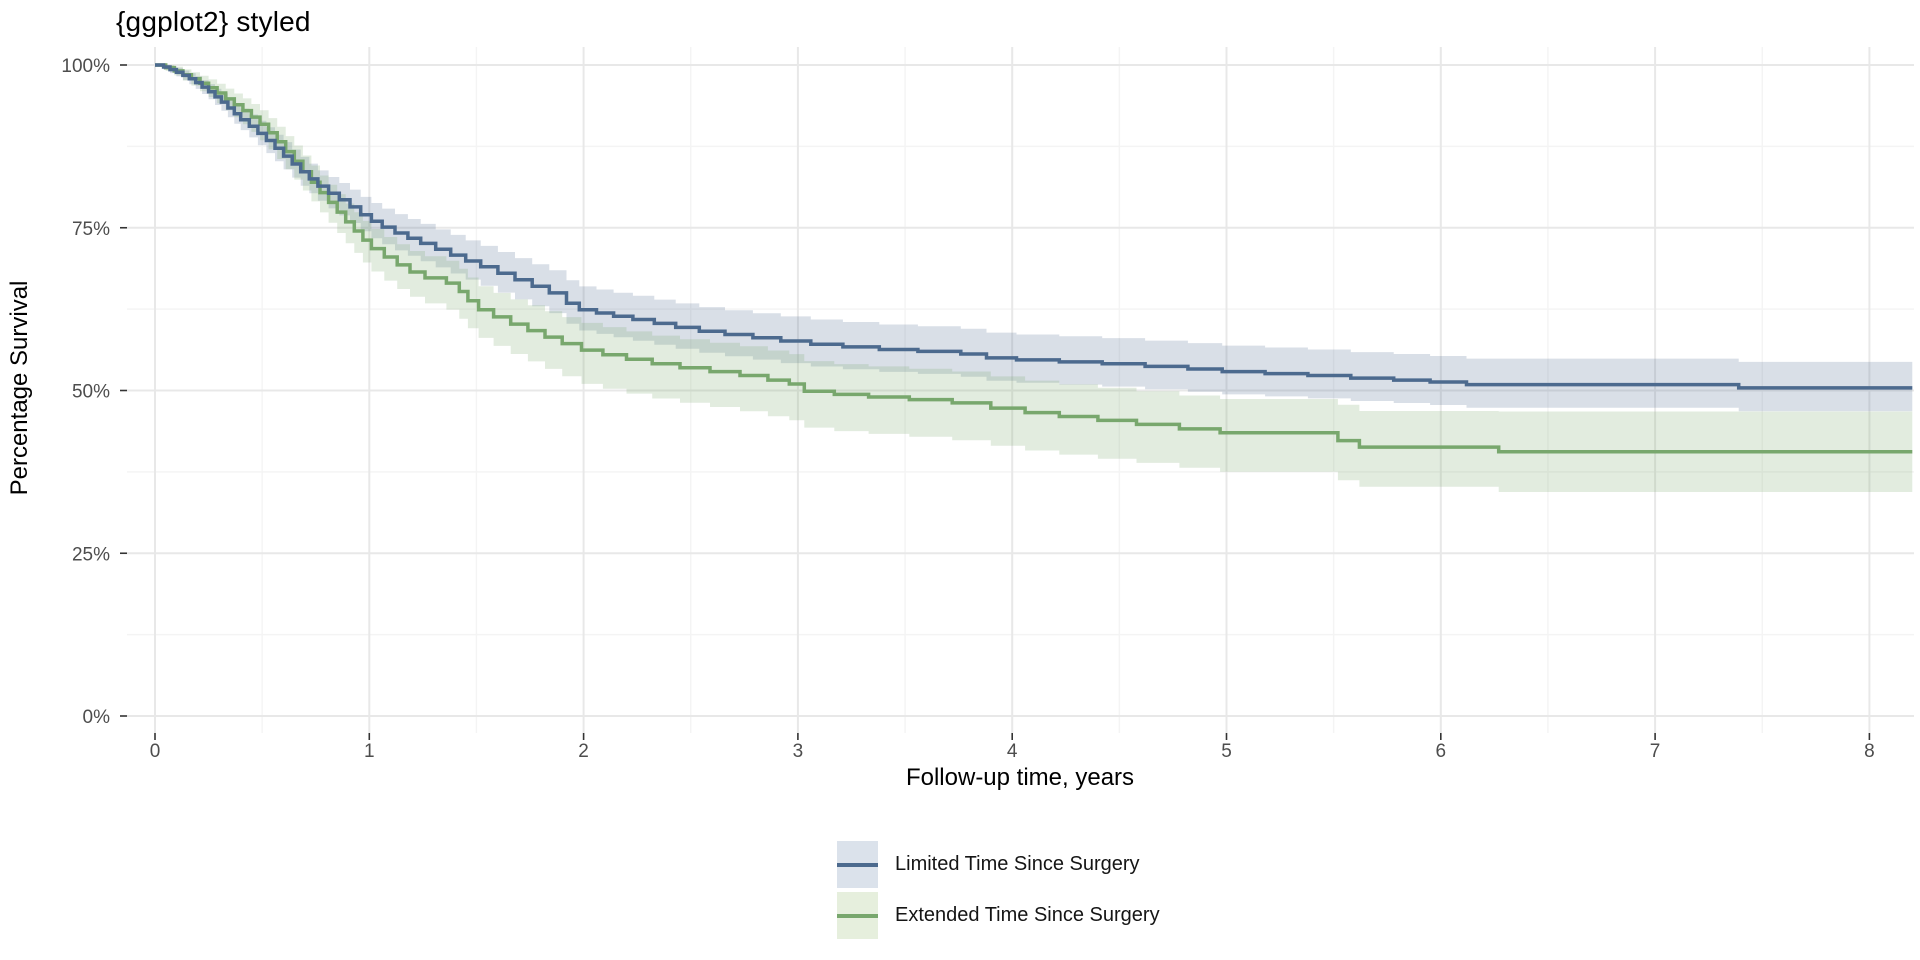 The width and height of the screenshot is (1920, 960). I want to click on legend-key-extended-line-icon, so click(857, 915).